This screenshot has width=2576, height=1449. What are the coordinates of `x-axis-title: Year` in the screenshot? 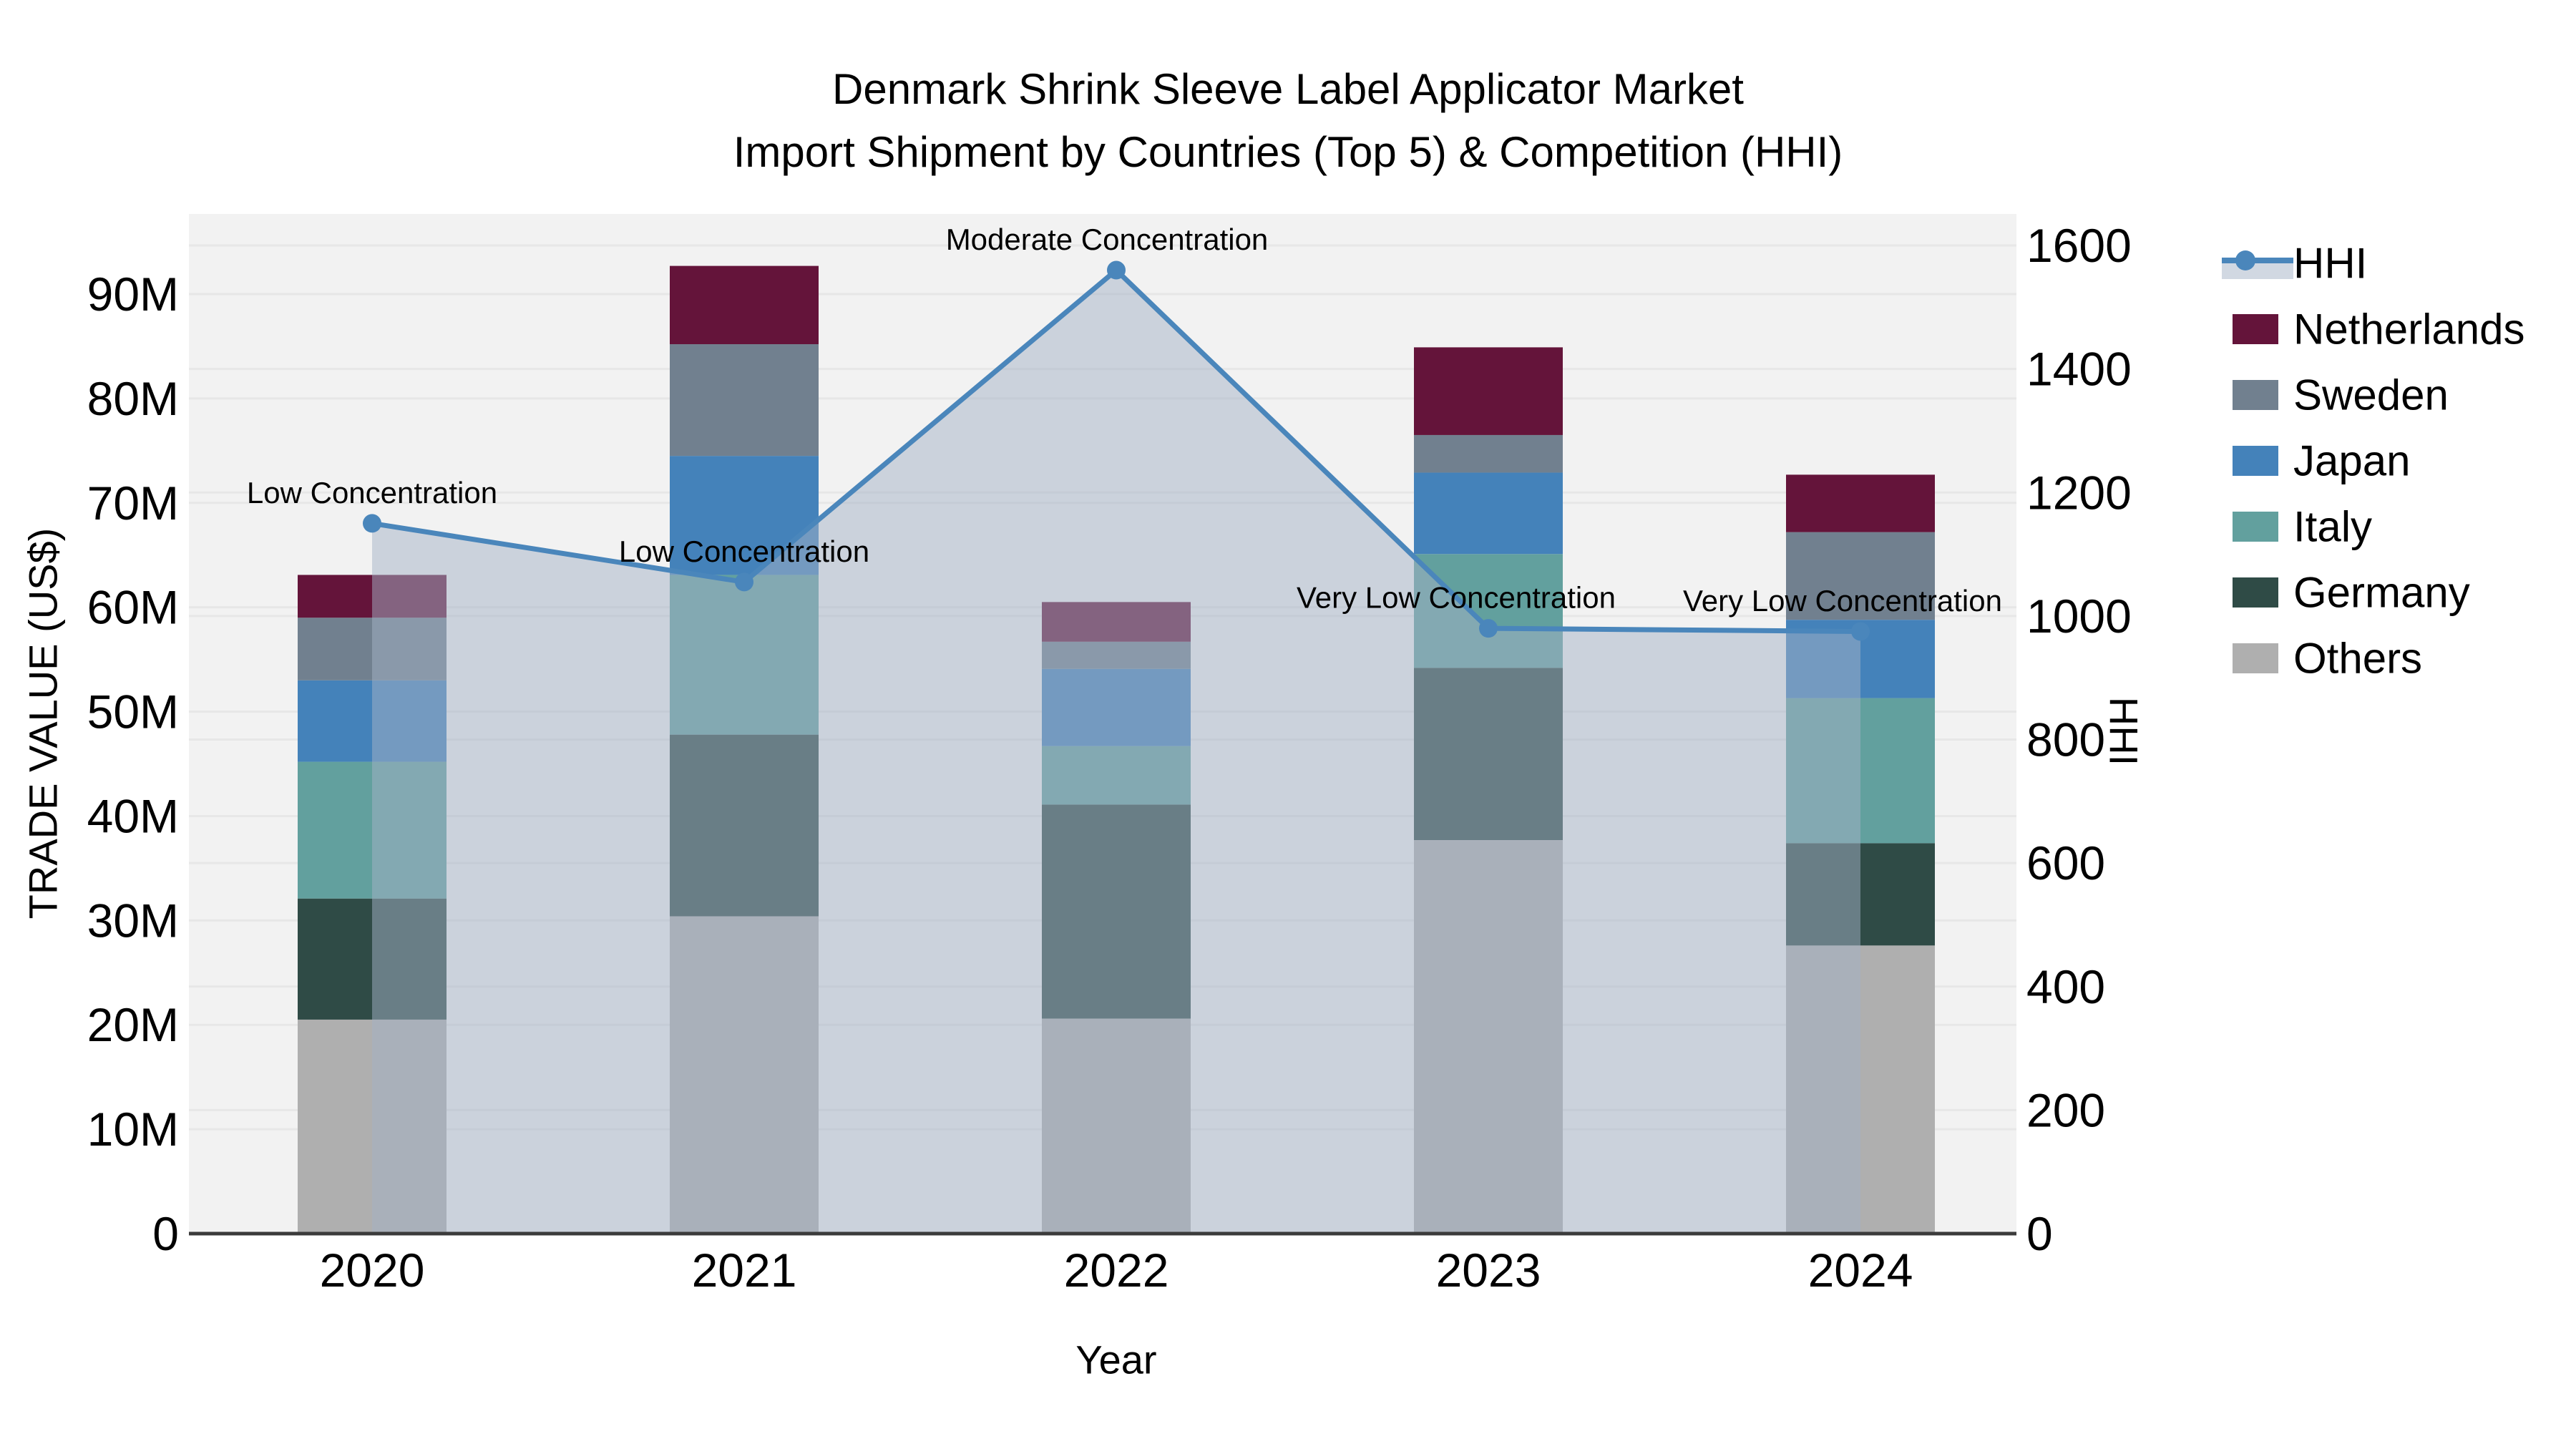 It's located at (1115, 1359).